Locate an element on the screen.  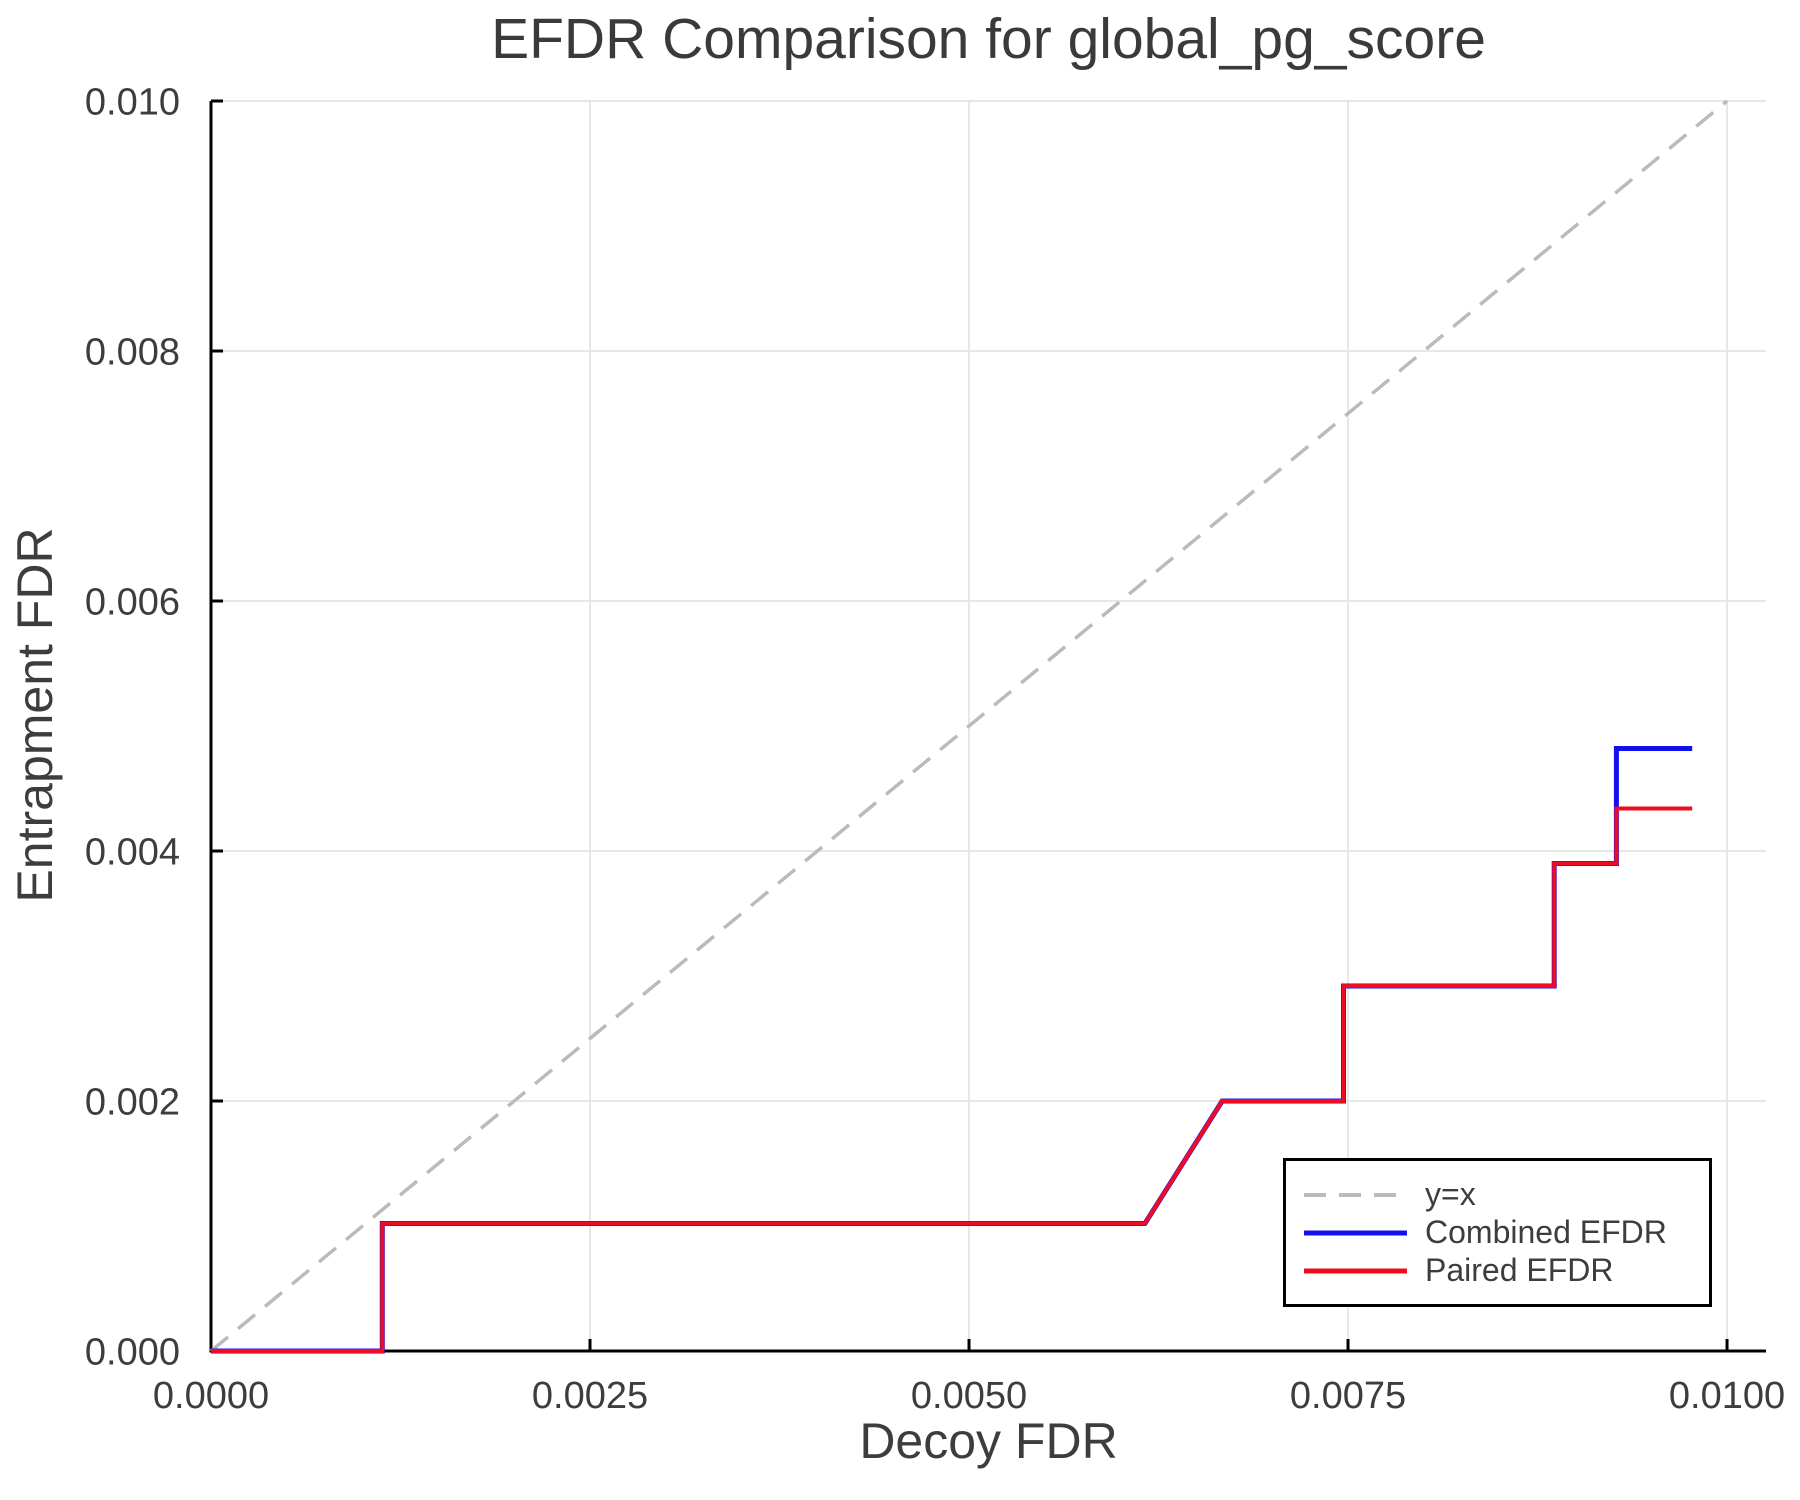
svg-text: 0.0100 is located at coordinates (1727, 1396).